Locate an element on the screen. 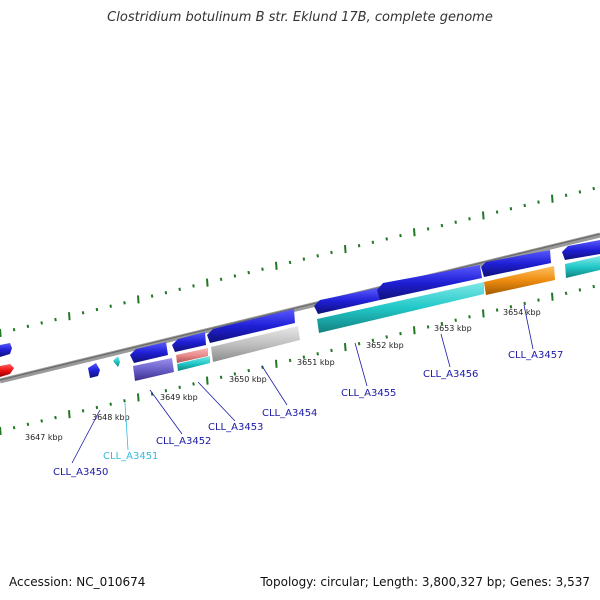 The height and width of the screenshot is (600, 600). gene-label: CLL_A3456 is located at coordinates (450, 374).